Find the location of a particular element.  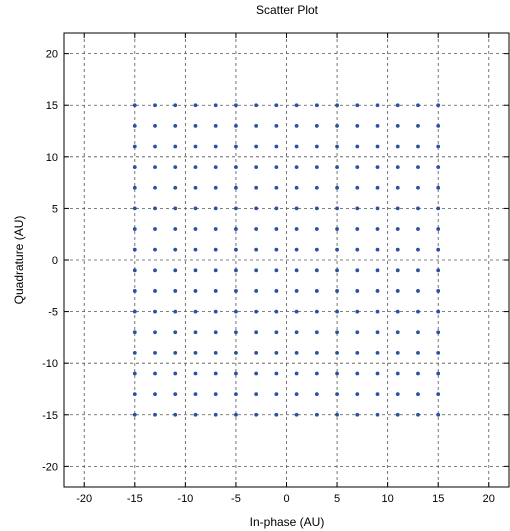

y-tick-label: -15 is located at coordinates (50, 416).